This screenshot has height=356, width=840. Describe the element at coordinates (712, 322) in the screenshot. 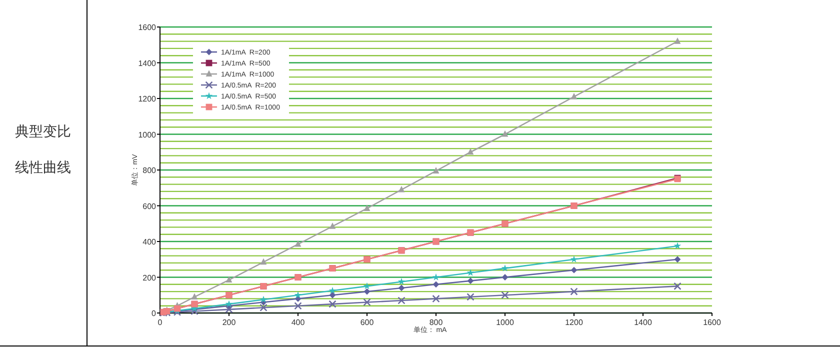

I see `x-tick-label: 1600` at that location.